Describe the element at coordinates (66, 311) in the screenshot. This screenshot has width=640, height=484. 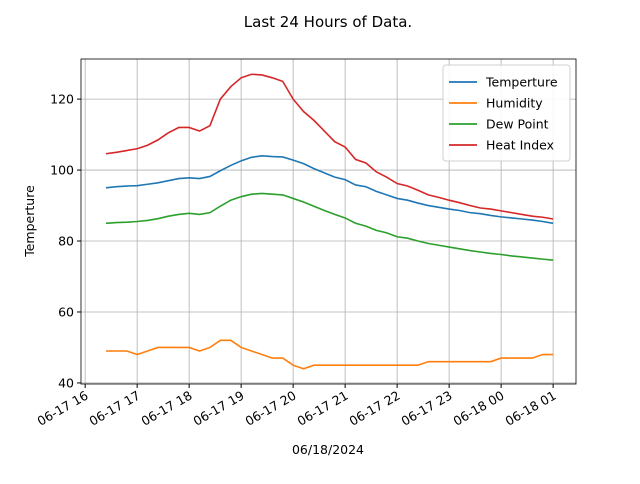
I see `y-tick-label: 60` at that location.